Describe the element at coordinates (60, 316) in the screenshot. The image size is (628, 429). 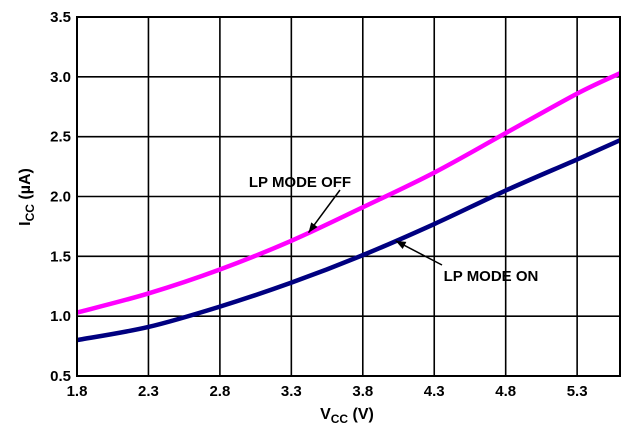
I see `y-tick-label: 1.0` at that location.